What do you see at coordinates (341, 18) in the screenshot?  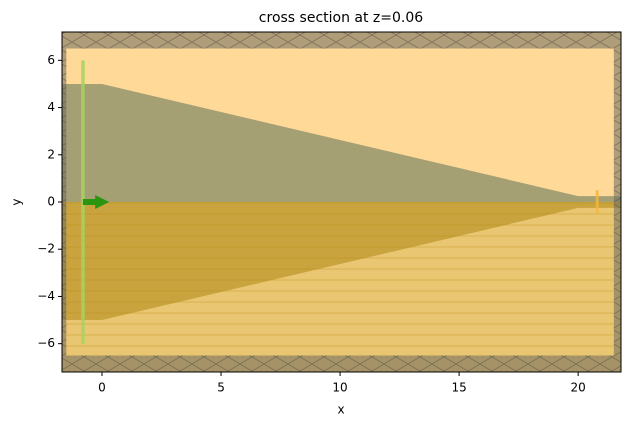 I see `chart-title: cross section at z=0.06` at bounding box center [341, 18].